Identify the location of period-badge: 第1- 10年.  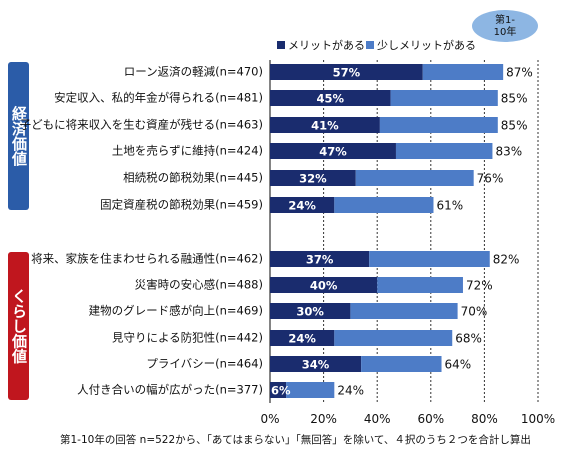
(505, 26).